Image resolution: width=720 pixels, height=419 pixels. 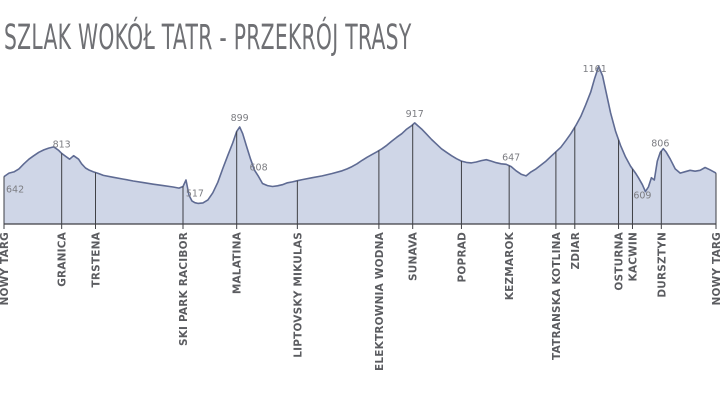 What do you see at coordinates (576, 250) in the screenshot?
I see `stop-label: ZDIAR` at bounding box center [576, 250].